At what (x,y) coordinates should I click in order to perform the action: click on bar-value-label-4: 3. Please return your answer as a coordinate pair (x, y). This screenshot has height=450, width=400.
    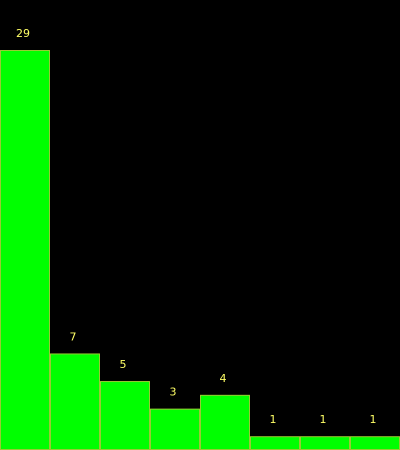
    Looking at the image, I should click on (173, 392).